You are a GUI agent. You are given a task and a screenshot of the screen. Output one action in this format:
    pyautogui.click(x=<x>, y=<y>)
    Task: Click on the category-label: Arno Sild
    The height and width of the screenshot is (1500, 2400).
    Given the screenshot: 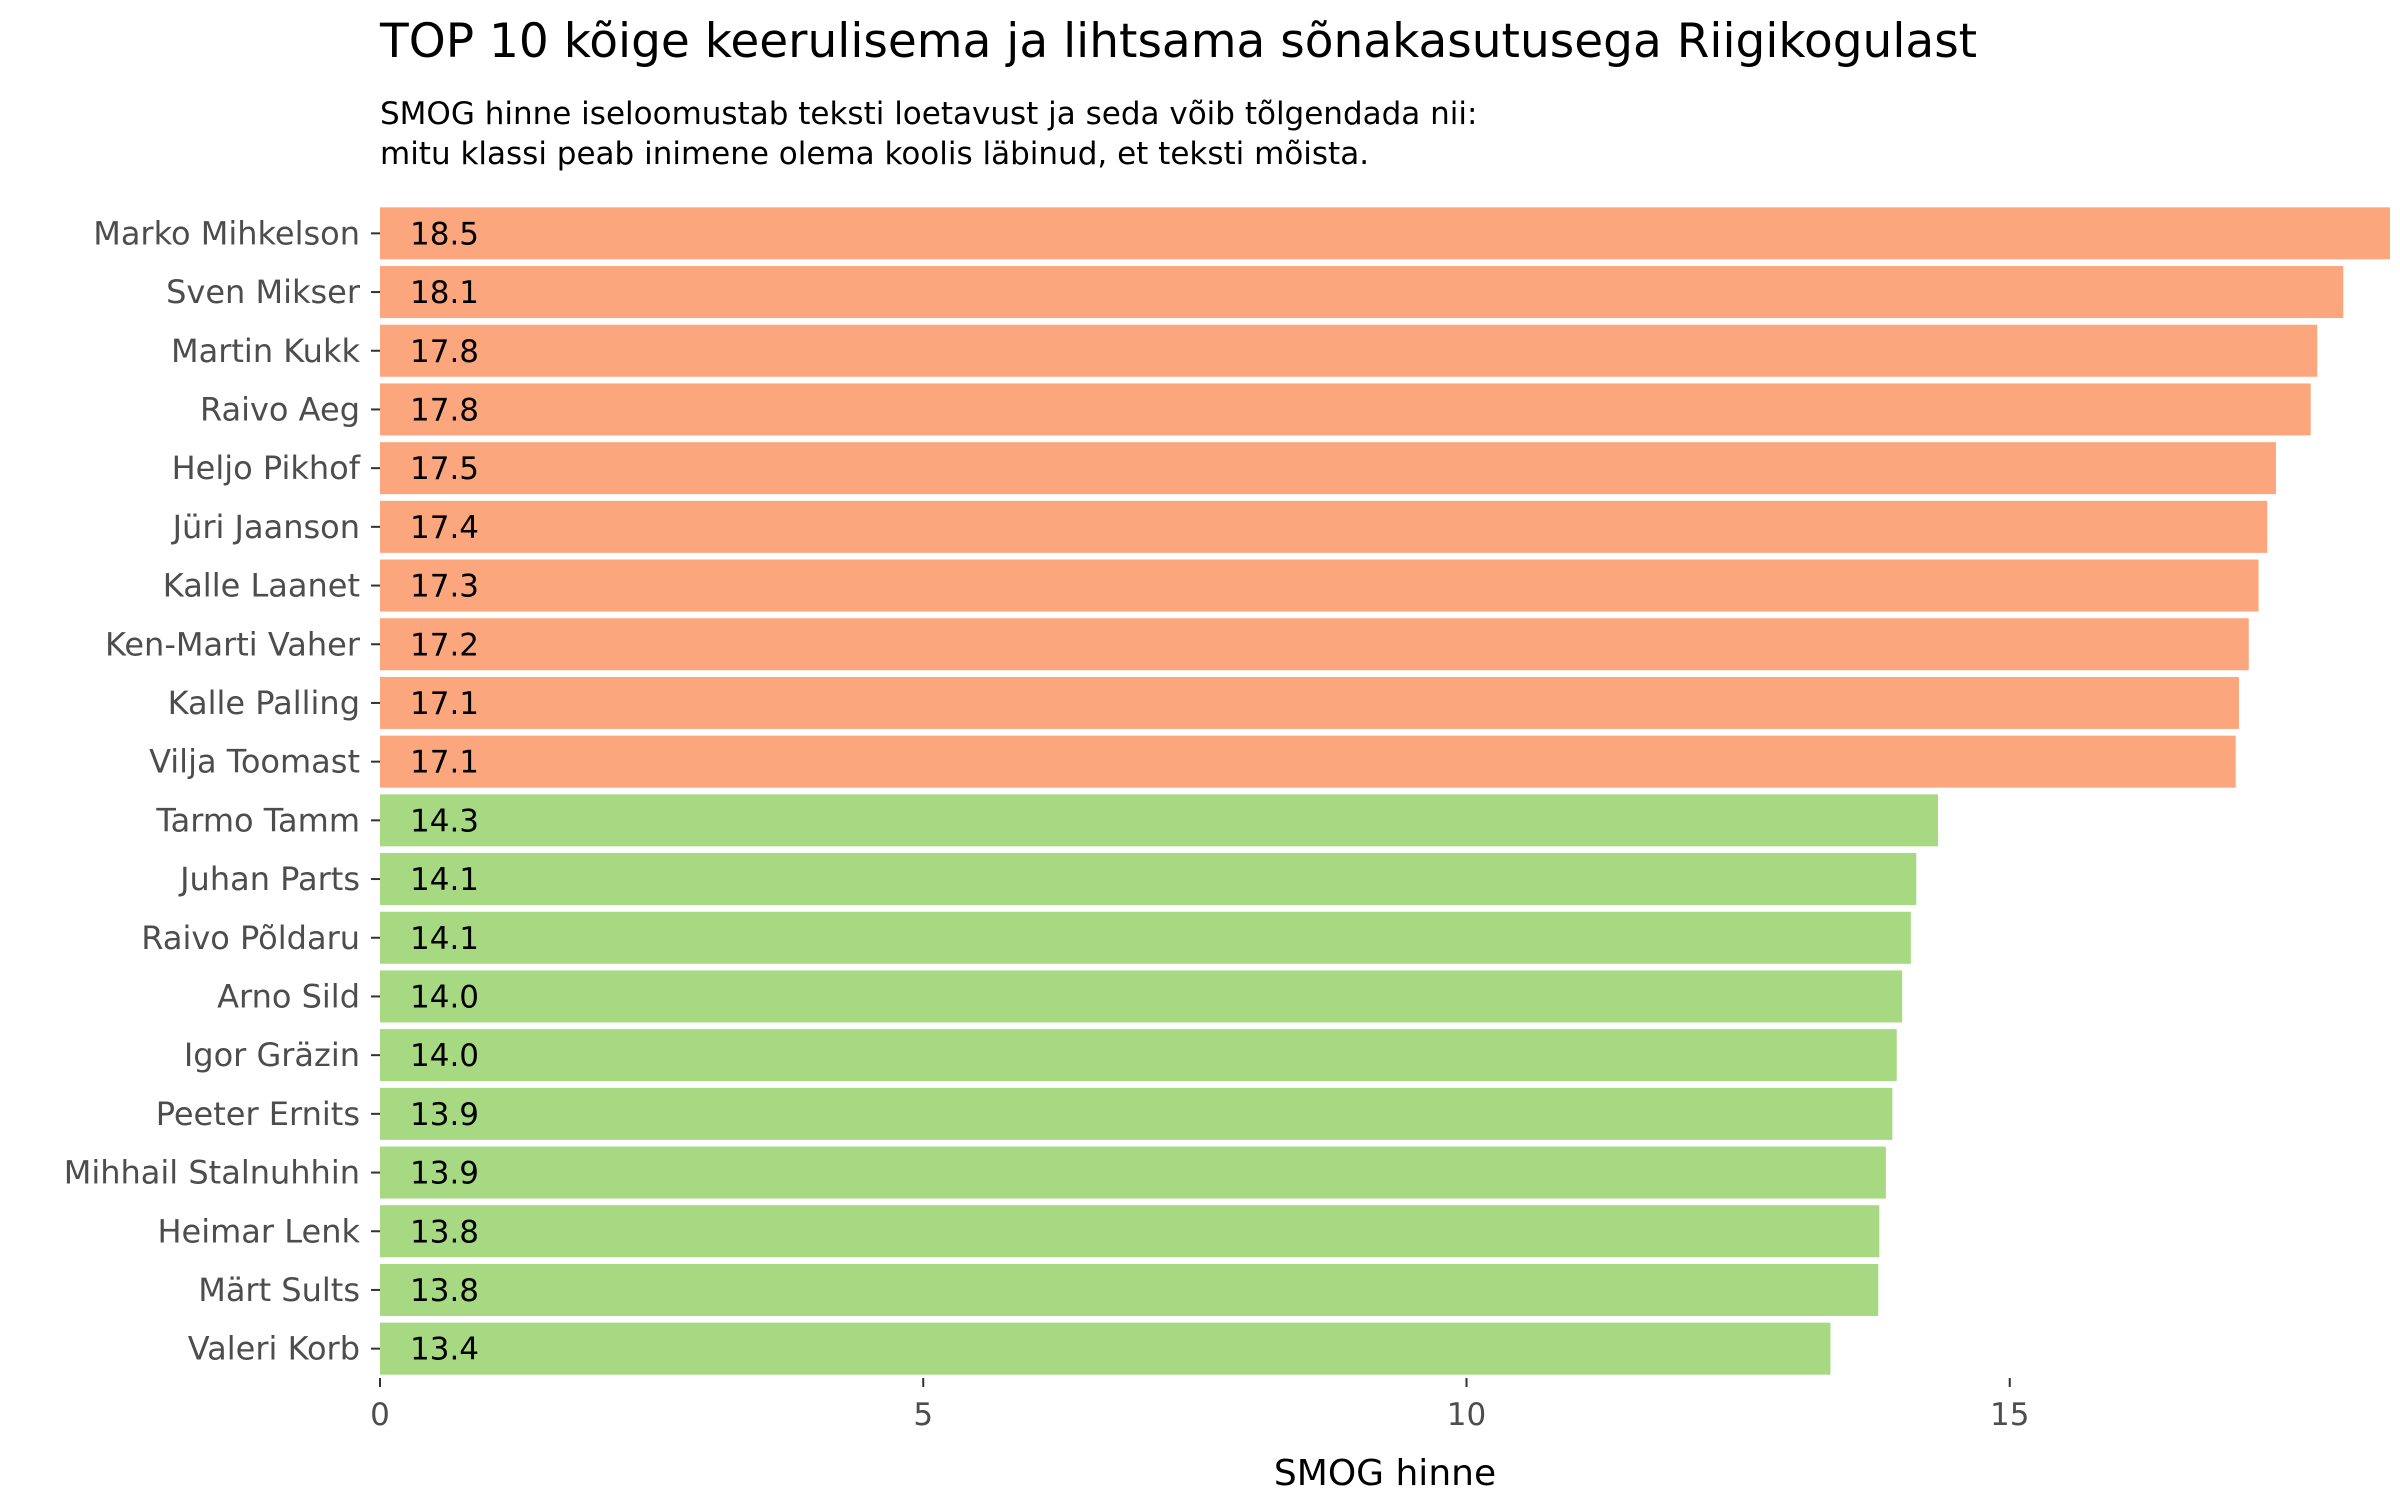 What is the action you would take?
    pyautogui.click(x=288, y=996)
    